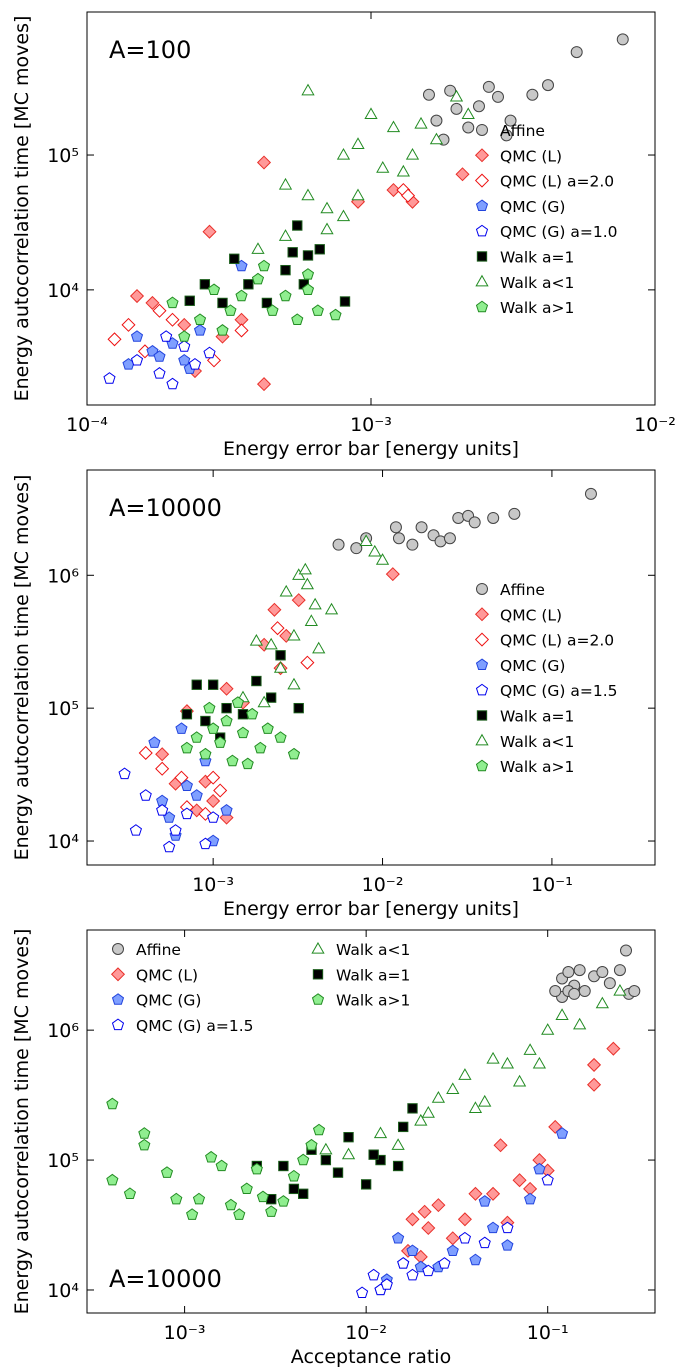 Image resolution: width=681 pixels, height=1371 pixels. What do you see at coordinates (371, 449) in the screenshot?
I see `x-axis-label: Energy error bar [energy units]` at bounding box center [371, 449].